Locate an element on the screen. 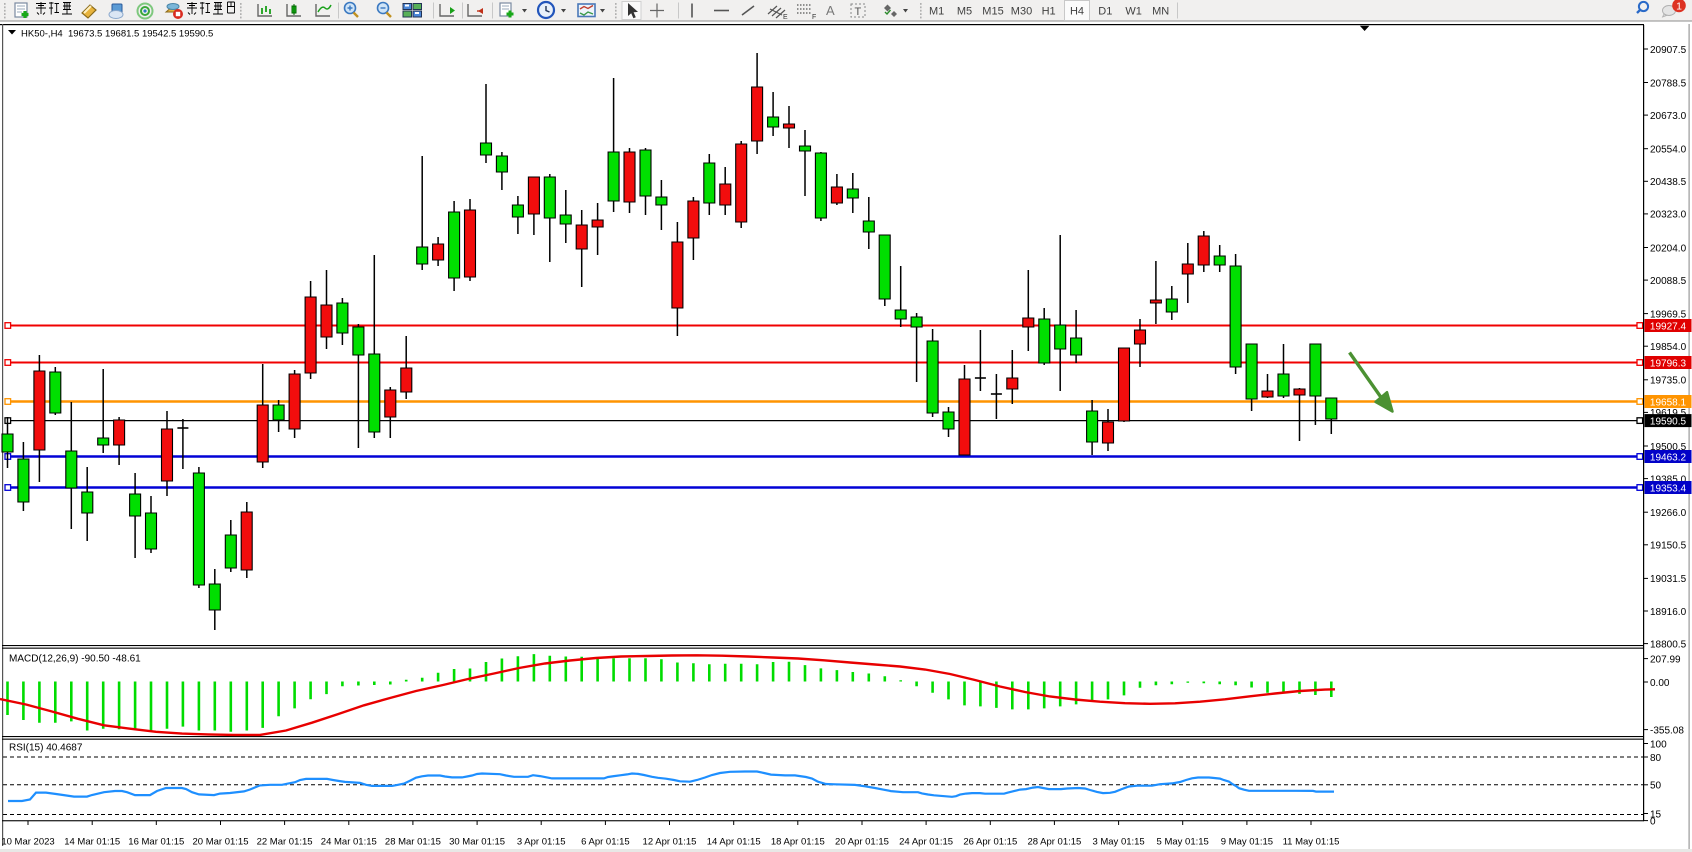 Image resolution: width=1692 pixels, height=852 pixels. svg-text: 6 Apr 01:15 is located at coordinates (605, 842).